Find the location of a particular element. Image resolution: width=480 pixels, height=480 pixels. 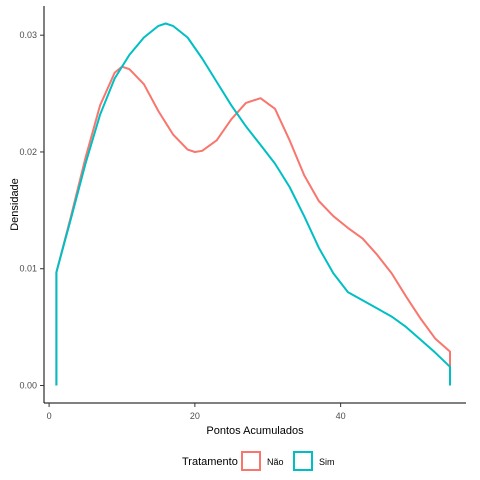

x-tick-label: 20 is located at coordinates (195, 416).